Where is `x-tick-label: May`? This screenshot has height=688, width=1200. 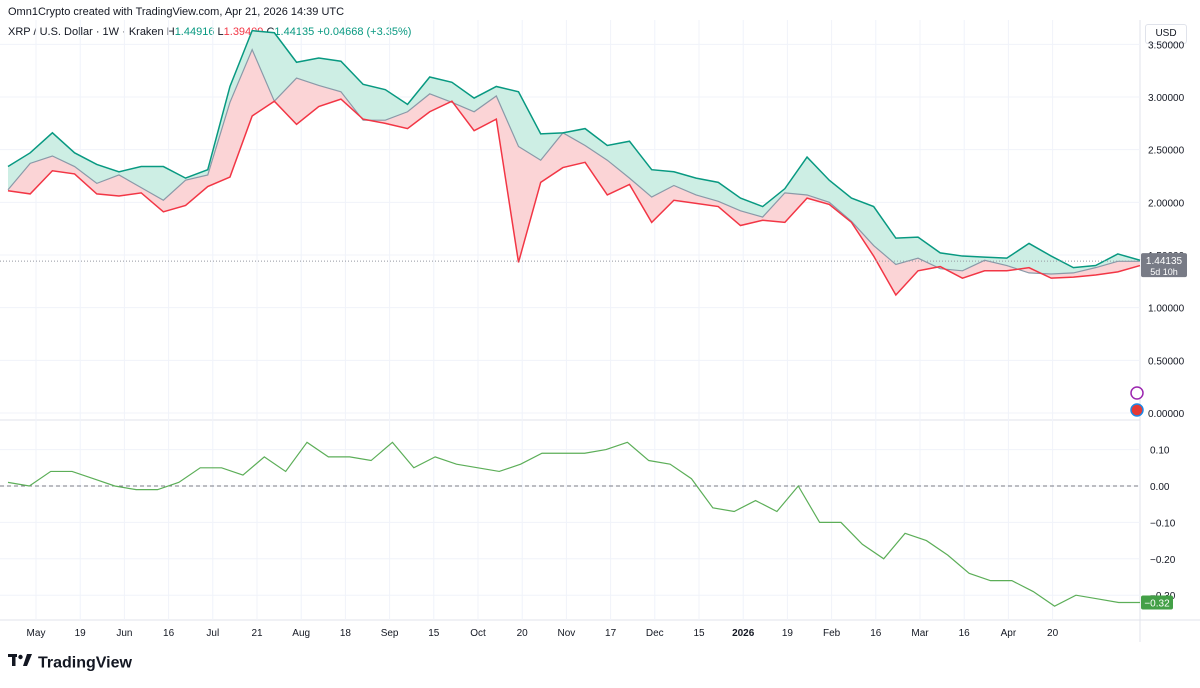
x-tick-label: May is located at coordinates (36, 633).